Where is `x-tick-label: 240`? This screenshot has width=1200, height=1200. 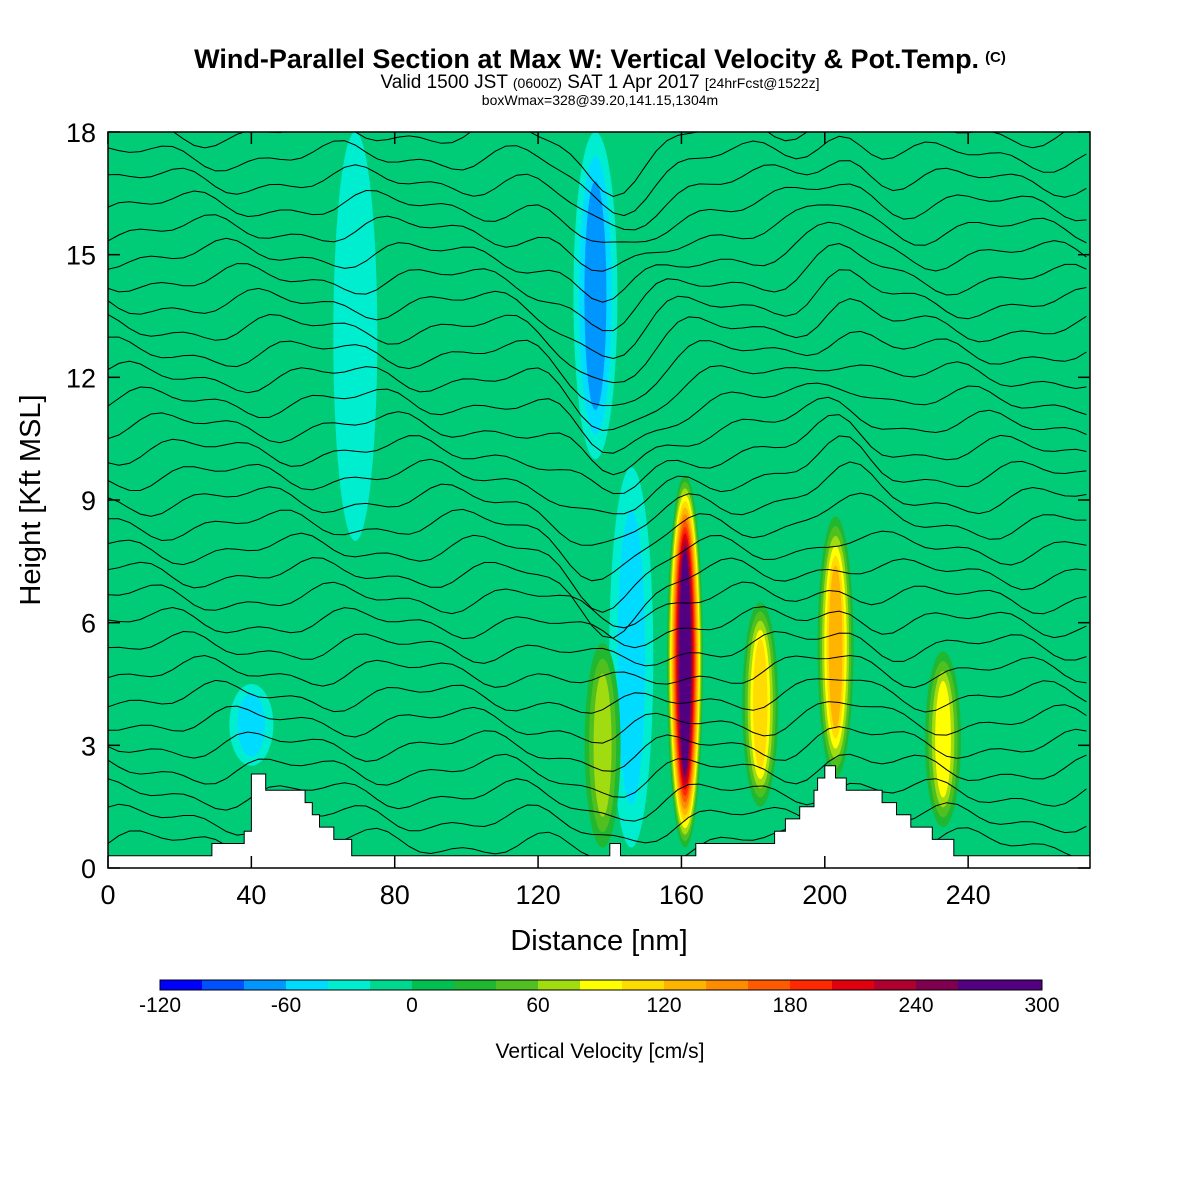 x-tick-label: 240 is located at coordinates (968, 895).